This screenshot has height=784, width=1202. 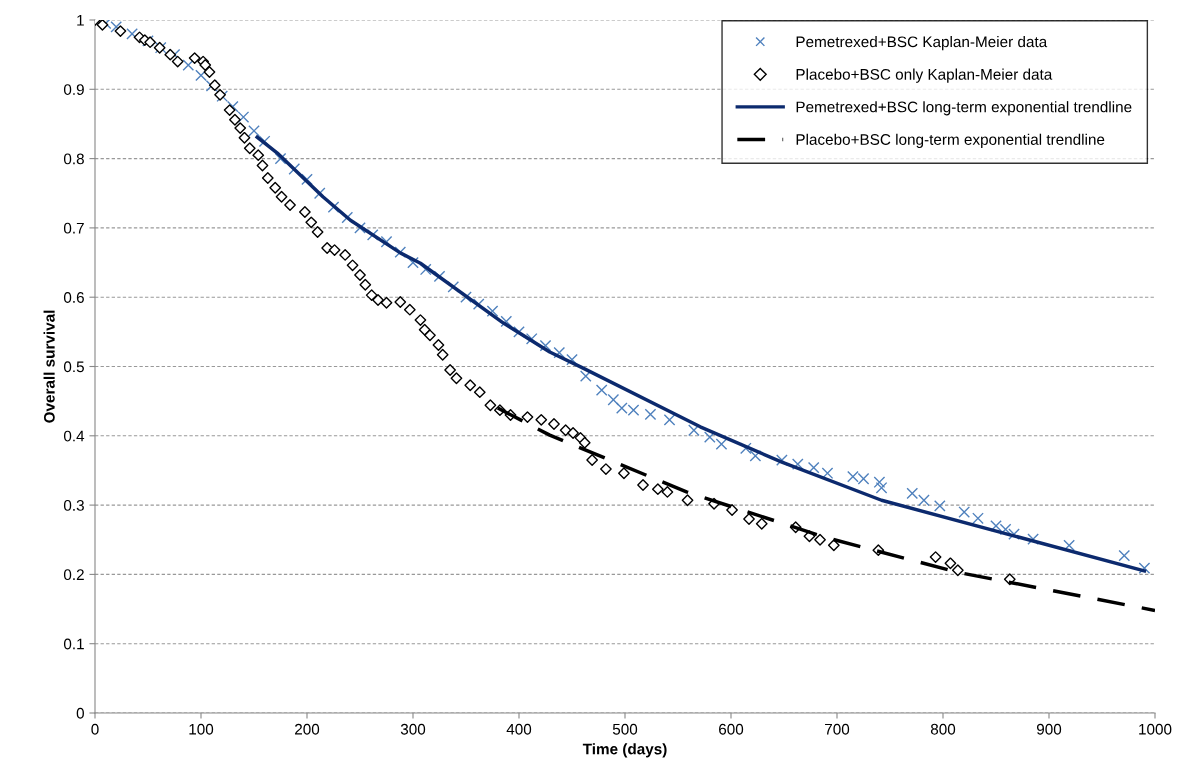 I want to click on x-axis-title: Time (days), so click(x=624, y=750).